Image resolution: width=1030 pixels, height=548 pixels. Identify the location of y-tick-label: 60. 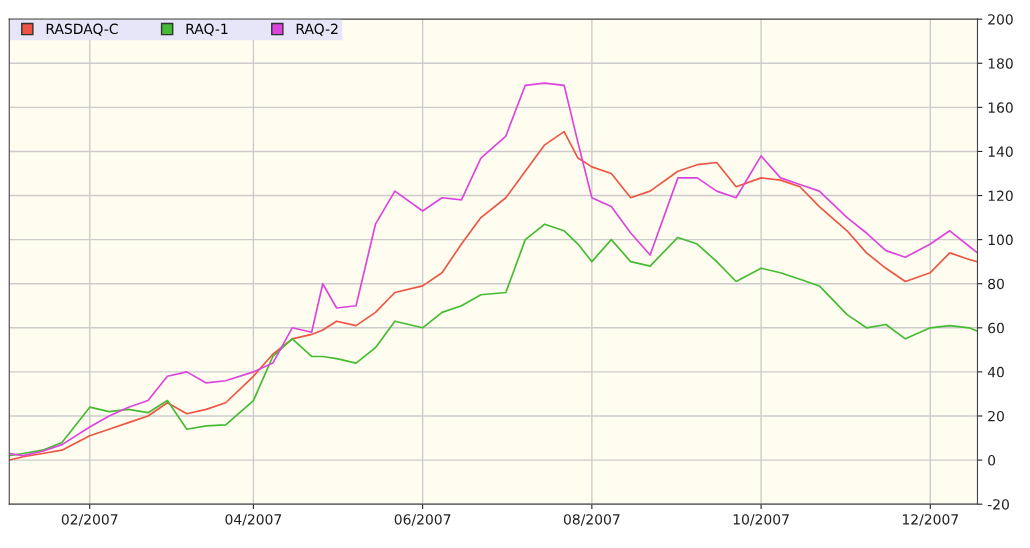
(996, 328).